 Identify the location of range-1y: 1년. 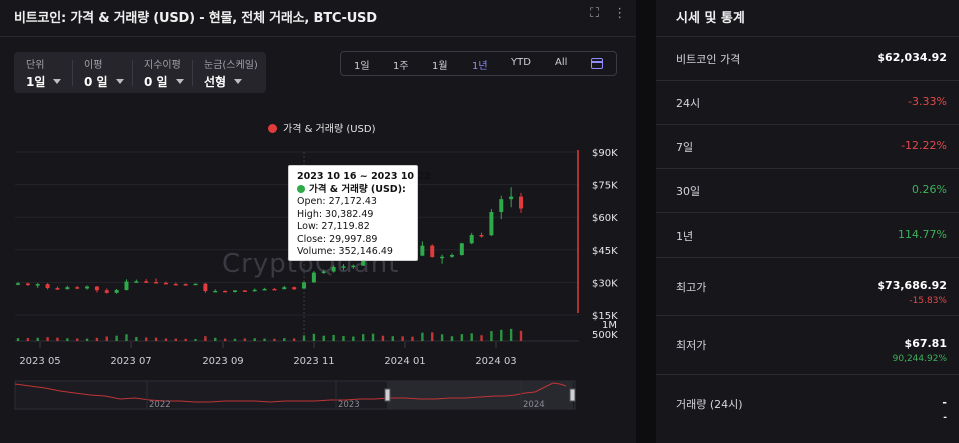
(480, 66).